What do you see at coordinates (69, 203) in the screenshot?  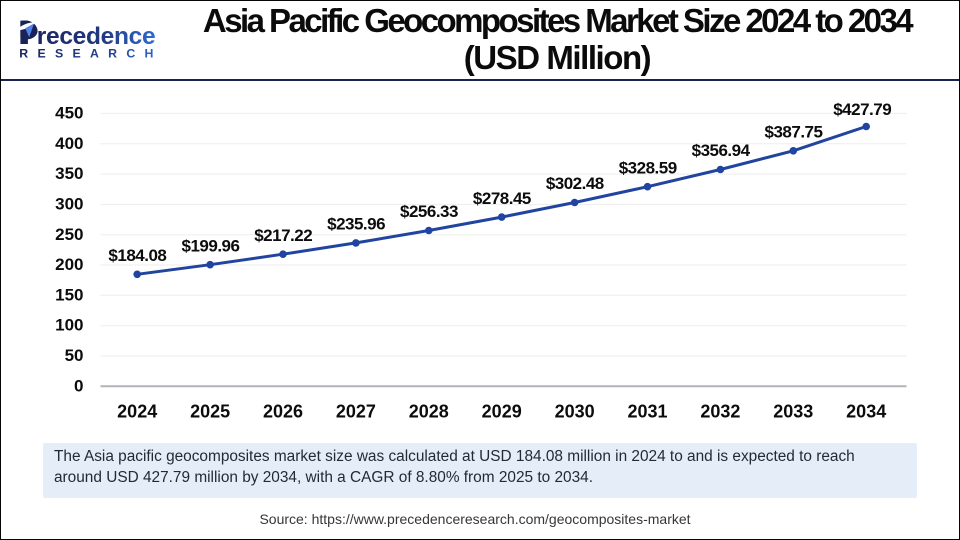 I see `svg-text: 300` at bounding box center [69, 203].